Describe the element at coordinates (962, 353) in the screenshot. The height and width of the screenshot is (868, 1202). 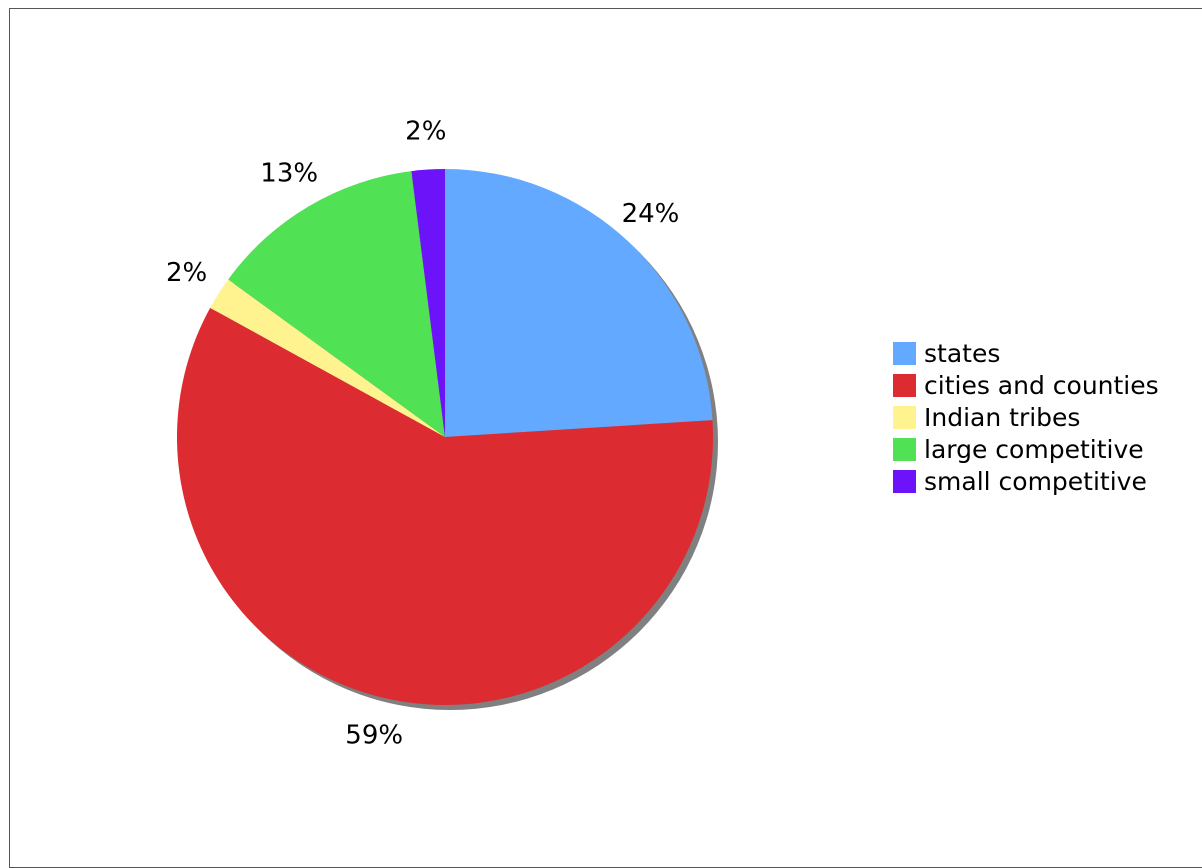
I see `legend-label: states` at that location.